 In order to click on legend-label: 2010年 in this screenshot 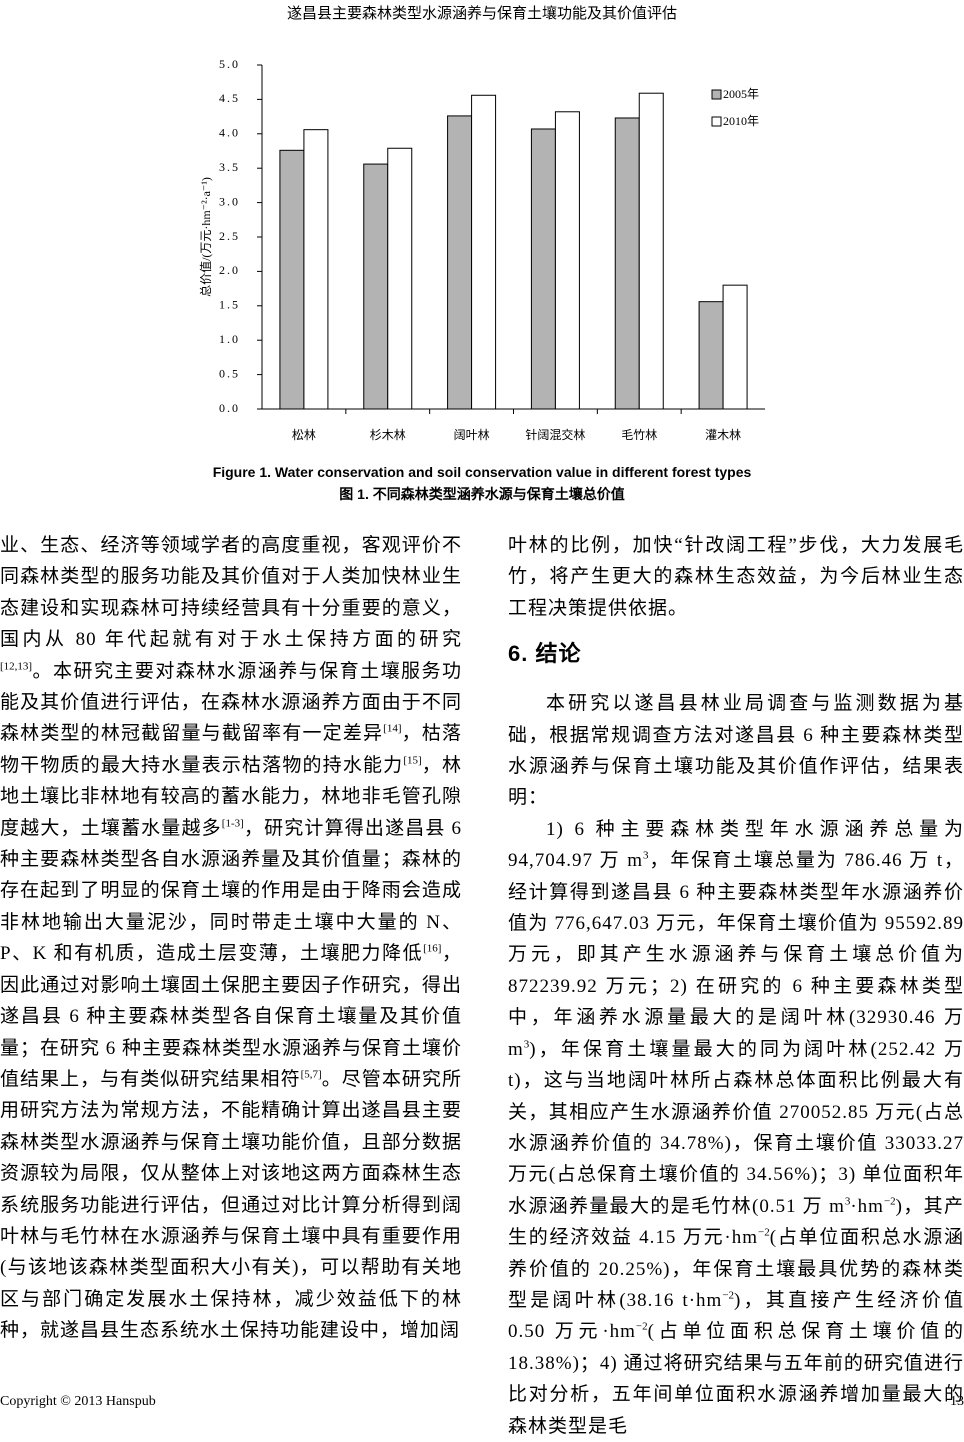, I will do `click(741, 121)`.